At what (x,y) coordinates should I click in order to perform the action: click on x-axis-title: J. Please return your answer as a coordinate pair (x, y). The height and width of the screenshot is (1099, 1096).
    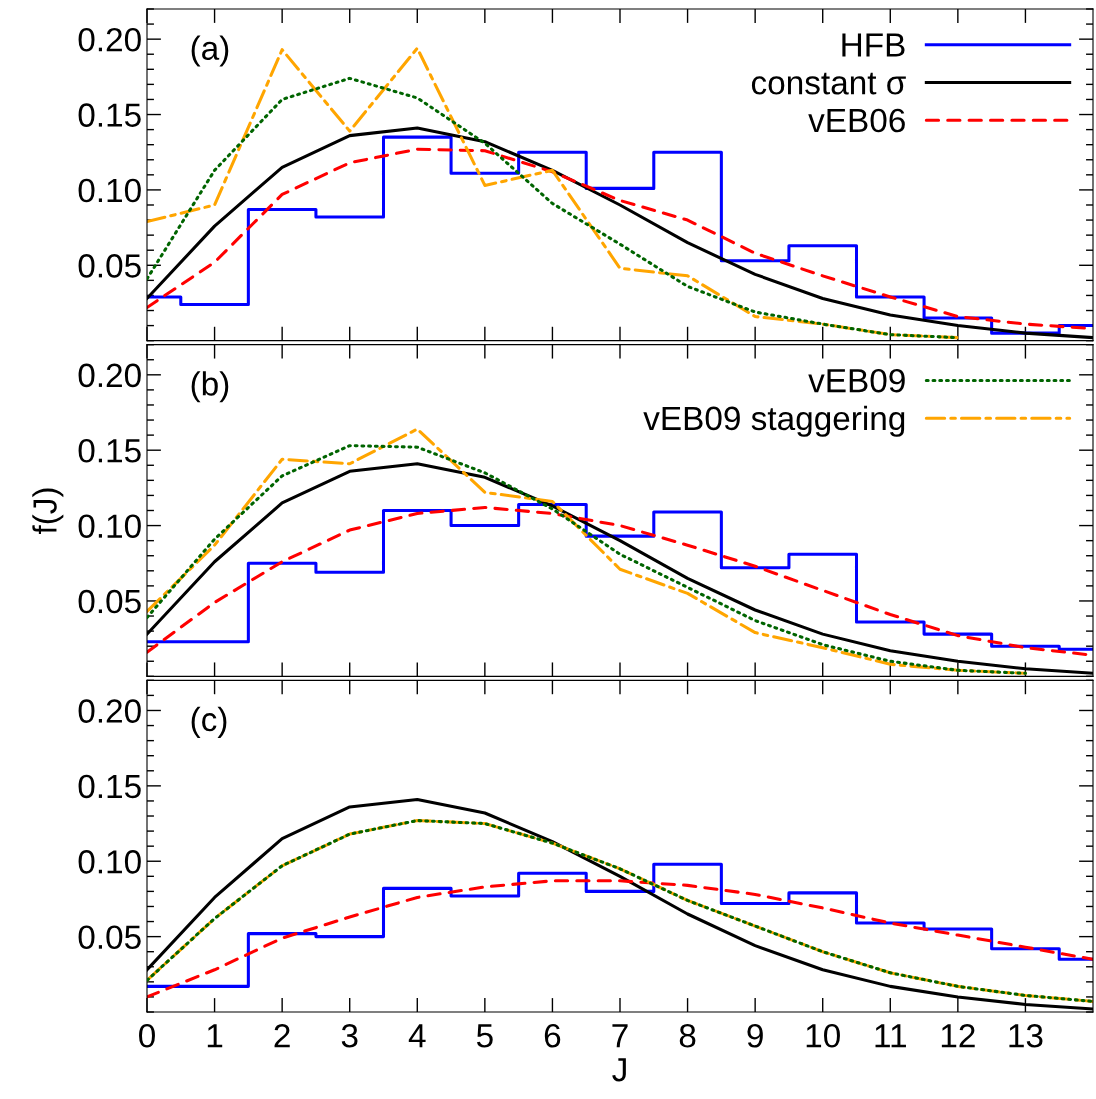
    Looking at the image, I should click on (619, 1070).